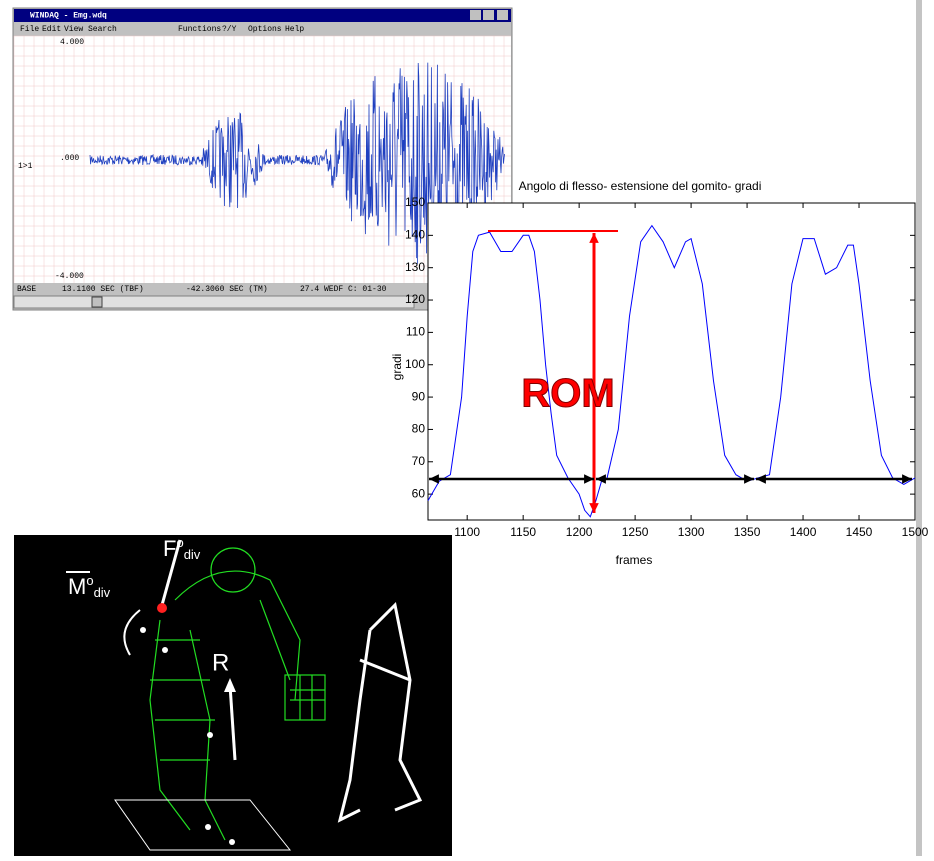  What do you see at coordinates (859, 532) in the screenshot?
I see `x-tick-label: 1450` at bounding box center [859, 532].